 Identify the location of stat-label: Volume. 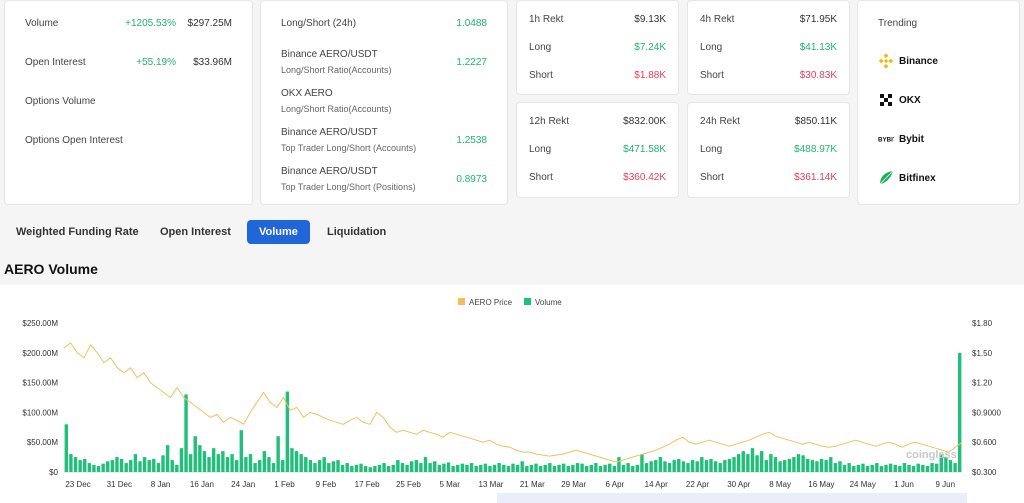
(42, 23).